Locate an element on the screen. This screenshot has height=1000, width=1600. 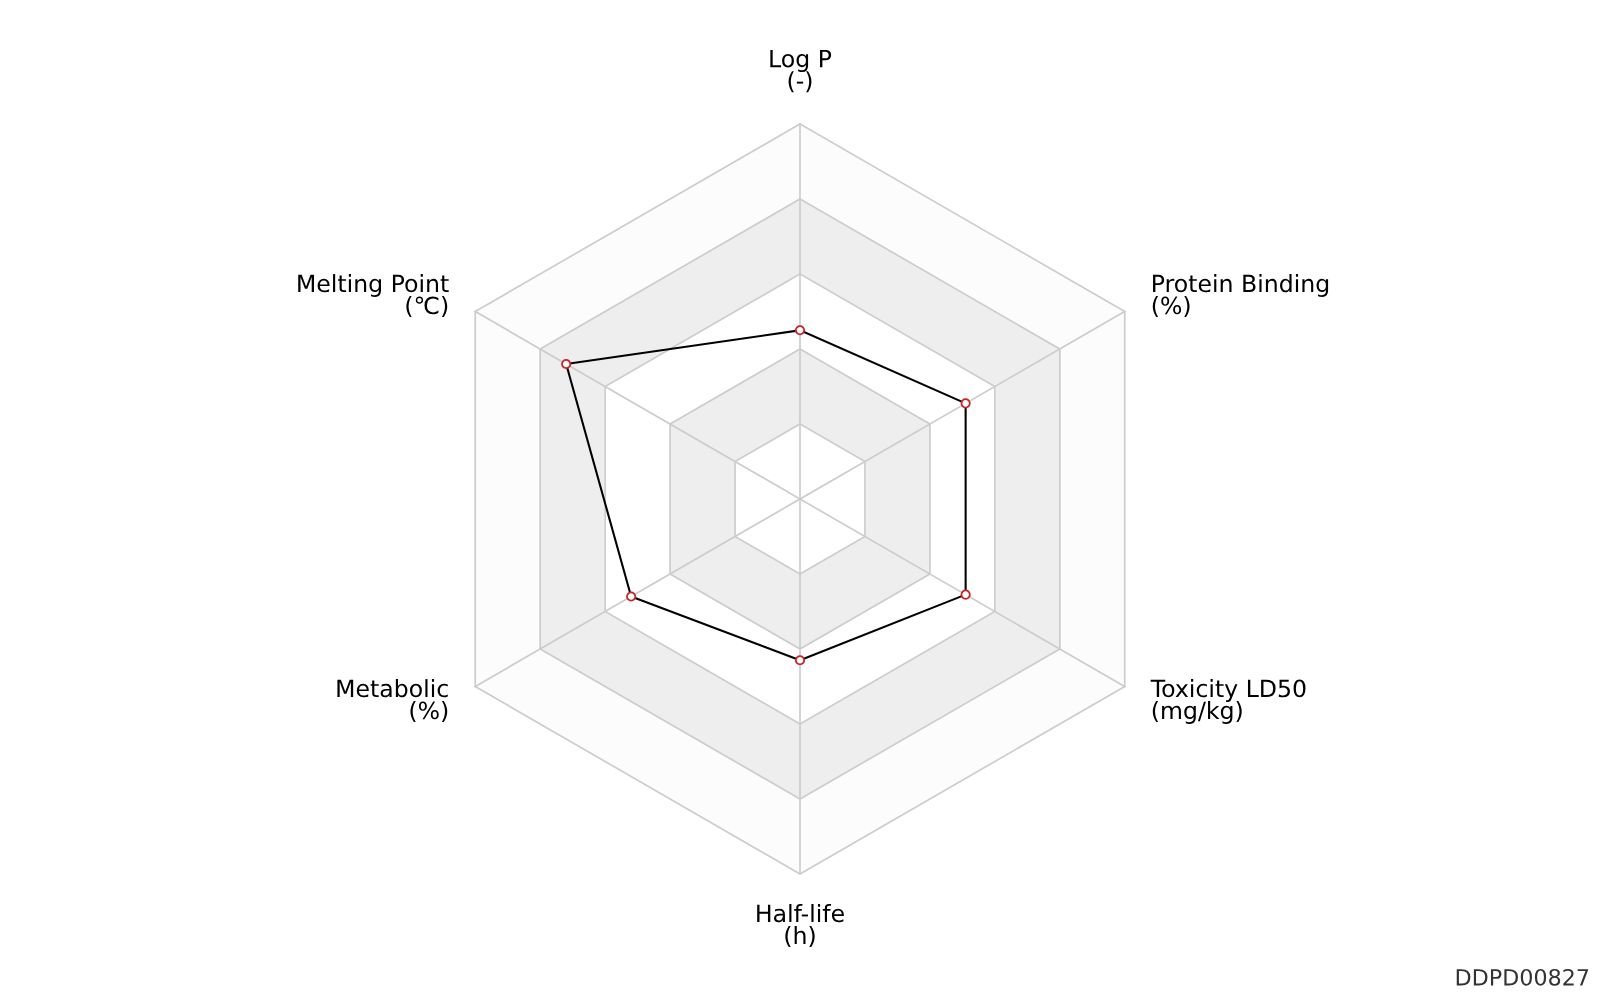
spoke-label: Protein Binding (%) is located at coordinates (1240, 296).